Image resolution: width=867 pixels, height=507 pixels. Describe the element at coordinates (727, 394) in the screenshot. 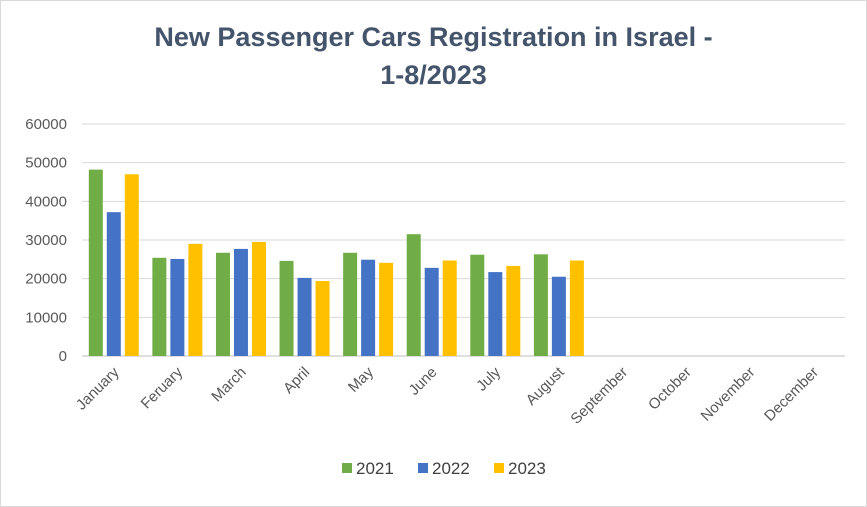

I see `x-tick-label: November` at that location.